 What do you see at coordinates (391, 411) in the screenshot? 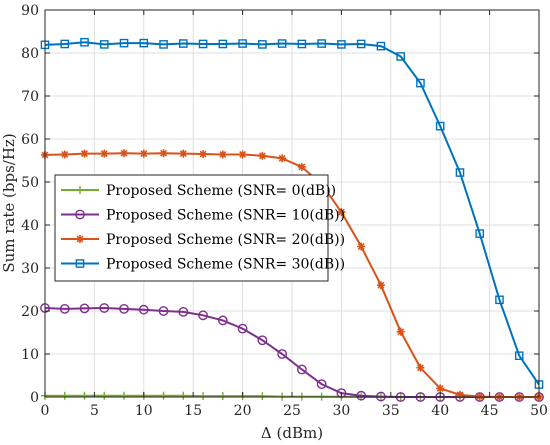
I see `x-tick-label: 35` at bounding box center [391, 411].